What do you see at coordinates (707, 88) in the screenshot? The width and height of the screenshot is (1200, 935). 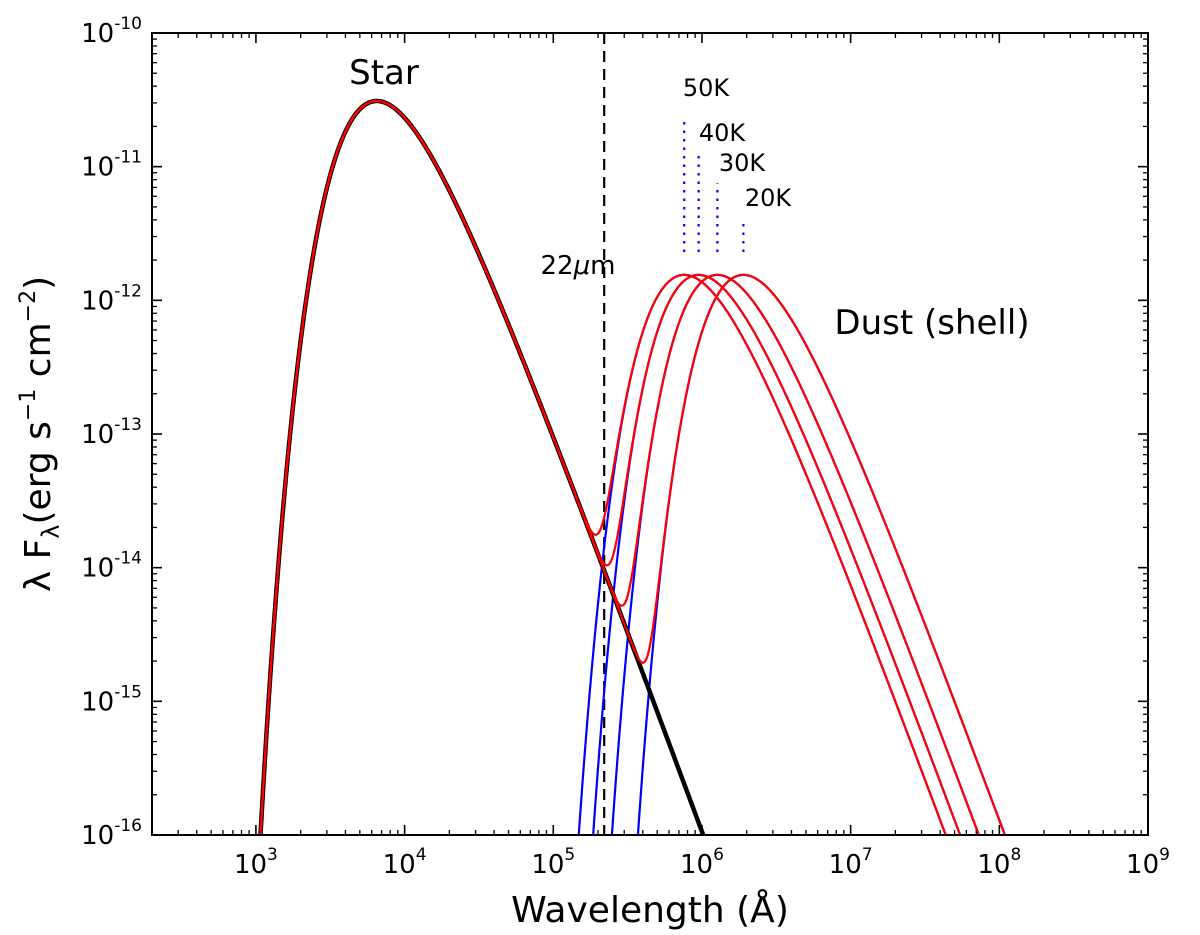 I see `temperature-label-50K: 50K` at bounding box center [707, 88].